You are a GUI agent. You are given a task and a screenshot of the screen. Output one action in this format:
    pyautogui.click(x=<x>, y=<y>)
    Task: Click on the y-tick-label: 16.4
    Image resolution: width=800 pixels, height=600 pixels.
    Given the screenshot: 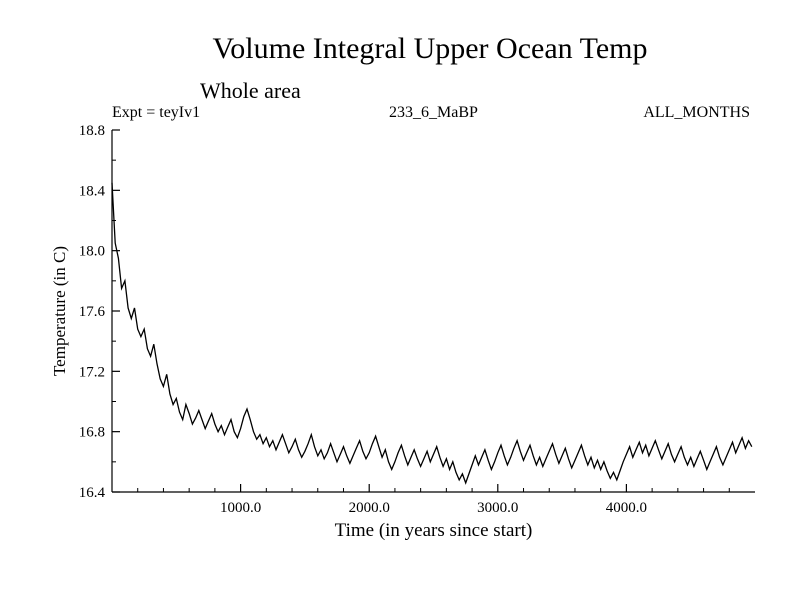 What is the action you would take?
    pyautogui.click(x=92, y=493)
    